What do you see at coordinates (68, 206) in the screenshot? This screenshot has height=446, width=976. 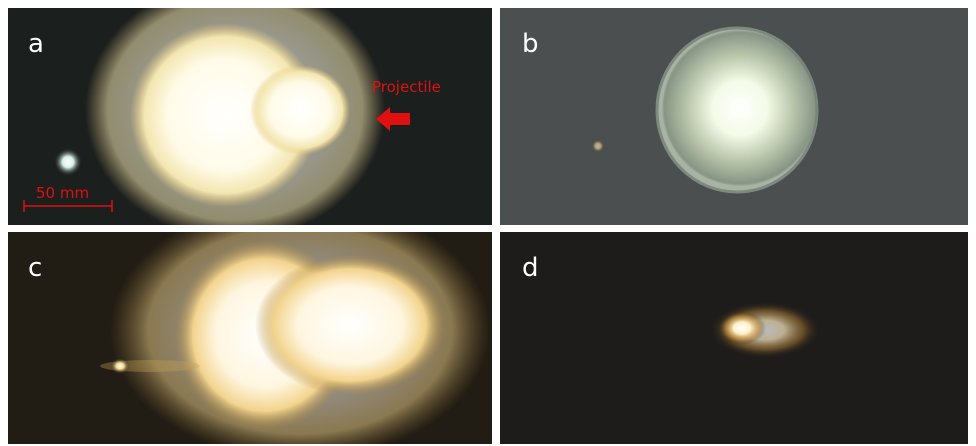 I see `scale-bar` at bounding box center [68, 206].